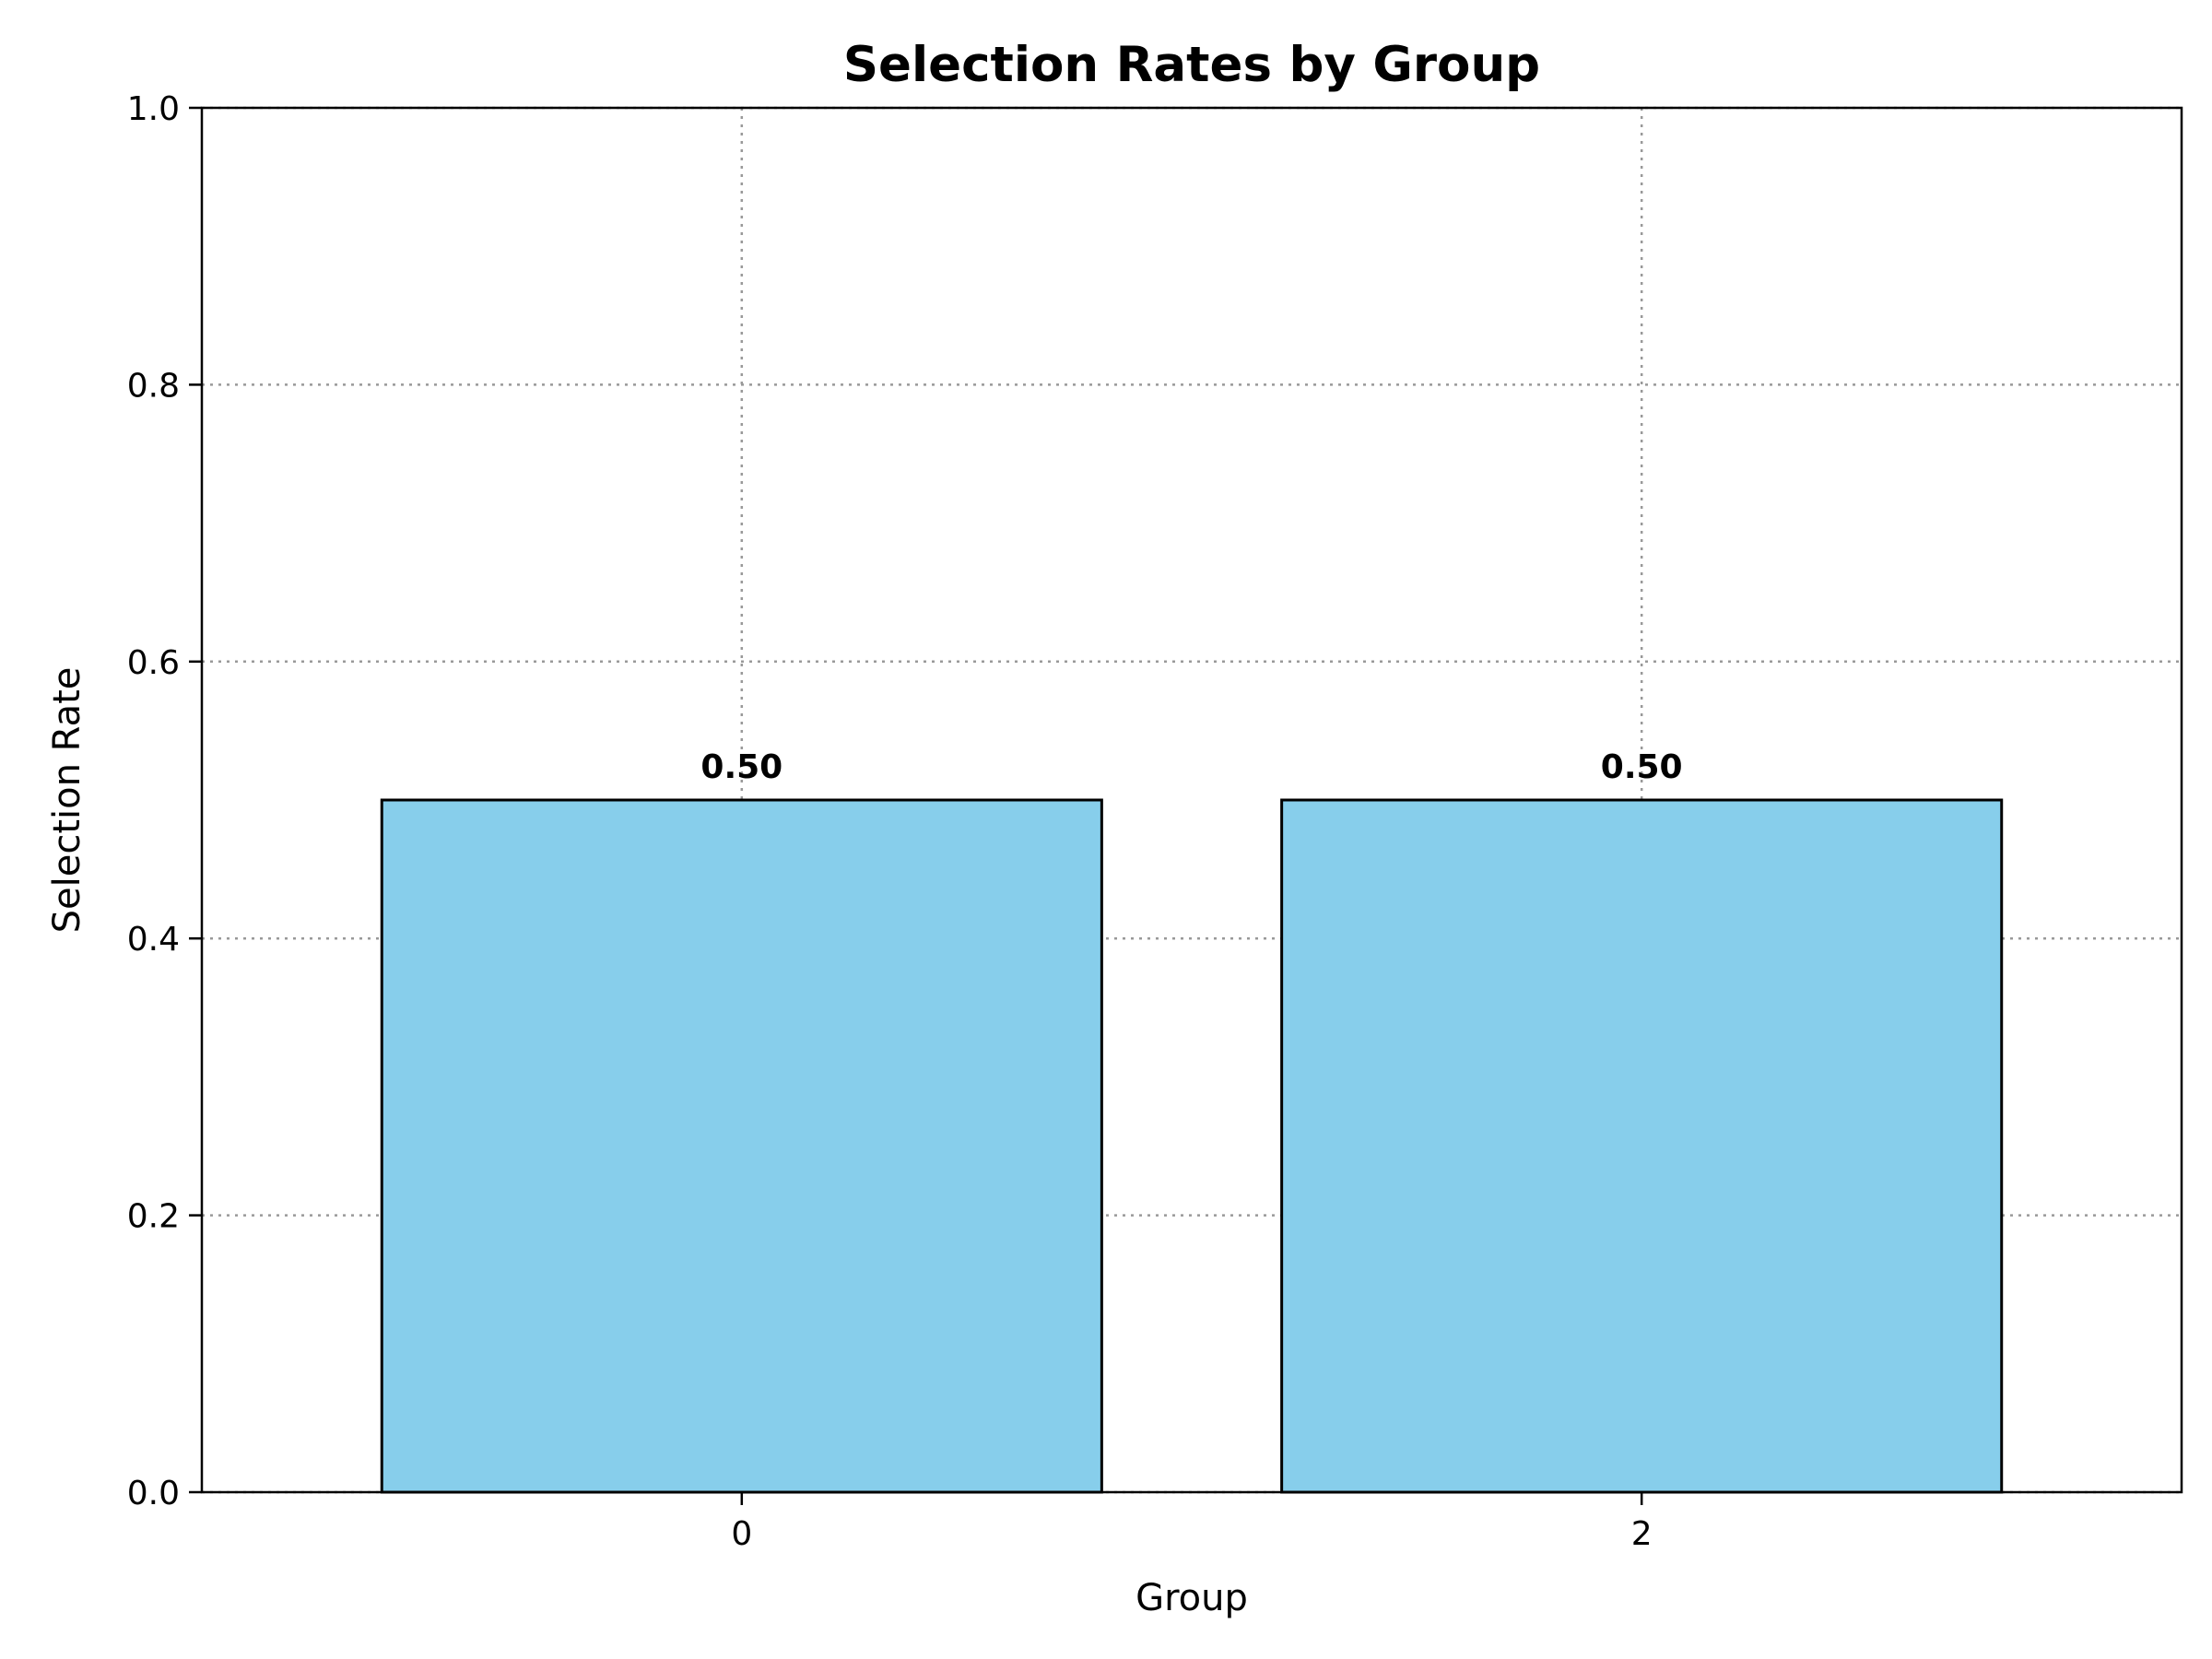  I want to click on y-tick-label: 0.0, so click(153, 1493).